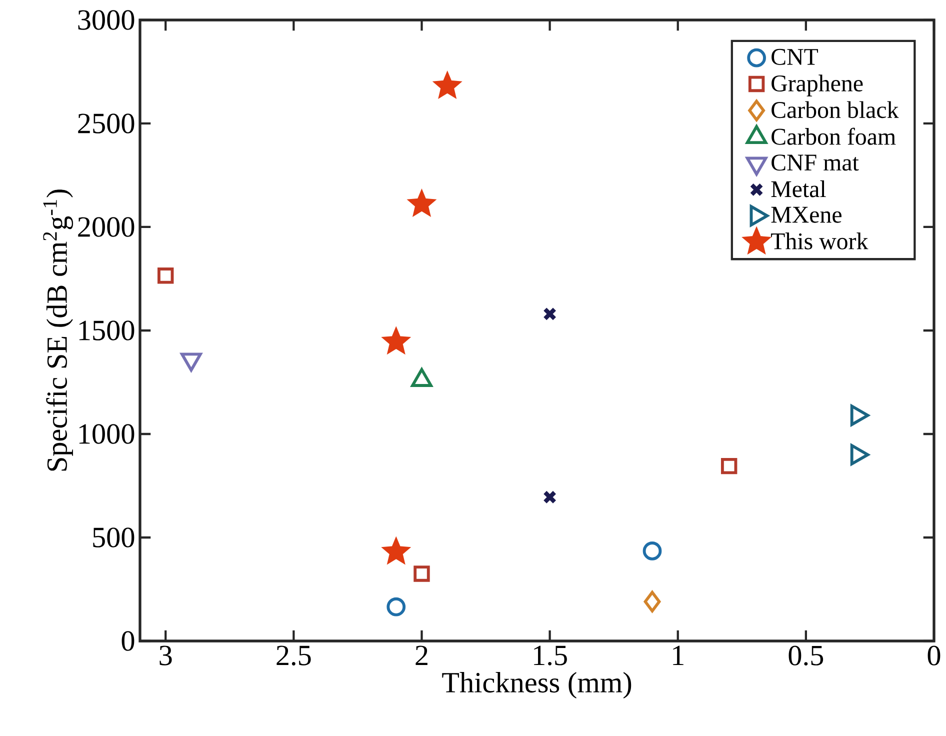 The height and width of the screenshot is (736, 946). Describe the element at coordinates (835, 109) in the screenshot. I see `legend-label: Carbon black` at that location.